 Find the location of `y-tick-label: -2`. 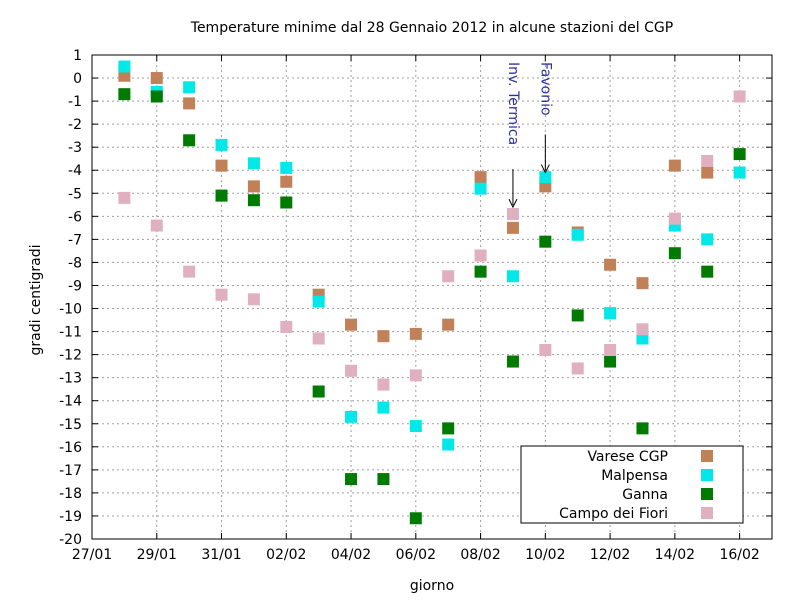

y-tick-label: -2 is located at coordinates (75, 125).